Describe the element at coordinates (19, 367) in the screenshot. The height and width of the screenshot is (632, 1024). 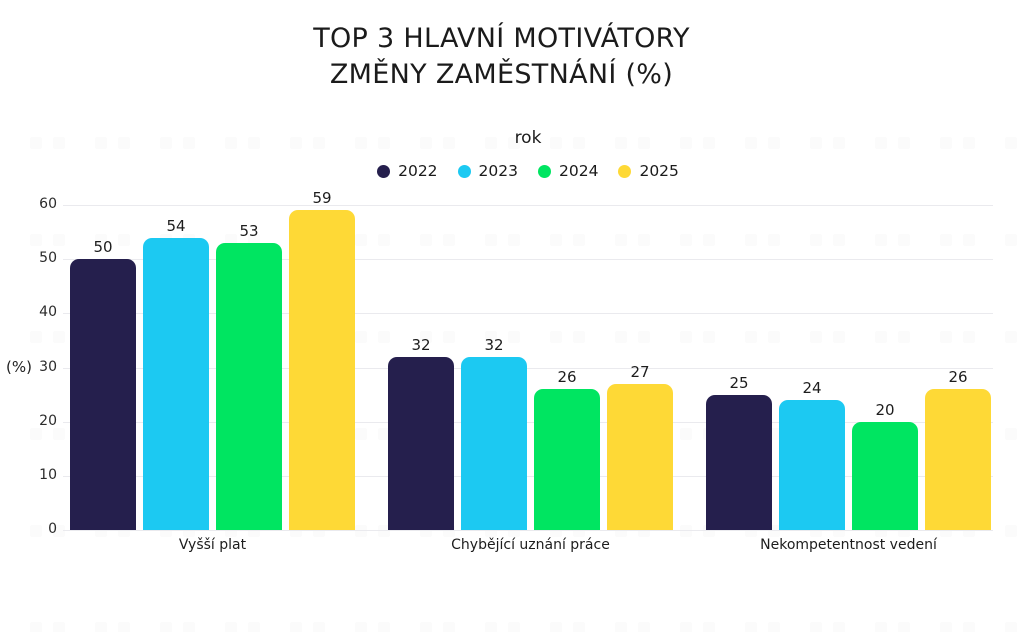
I see `y-axis-label: (%)` at that location.